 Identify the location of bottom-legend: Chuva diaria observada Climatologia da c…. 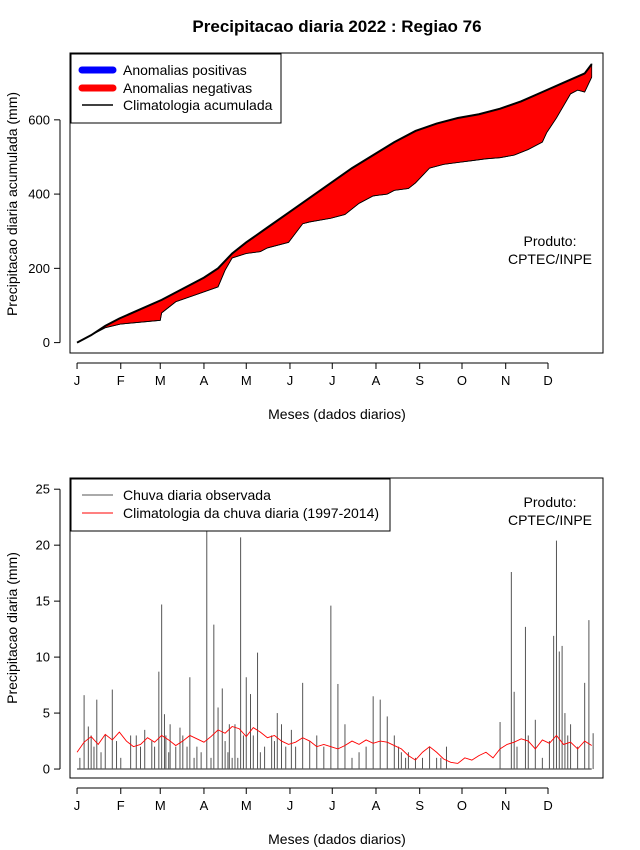
(230, 505).